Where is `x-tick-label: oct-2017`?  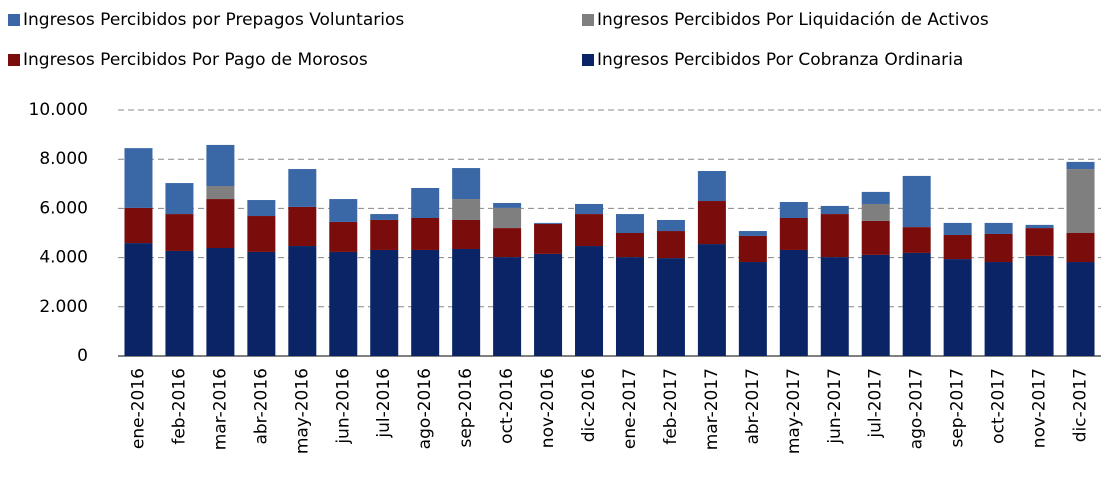 x-tick-label: oct-2017 is located at coordinates (999, 406).